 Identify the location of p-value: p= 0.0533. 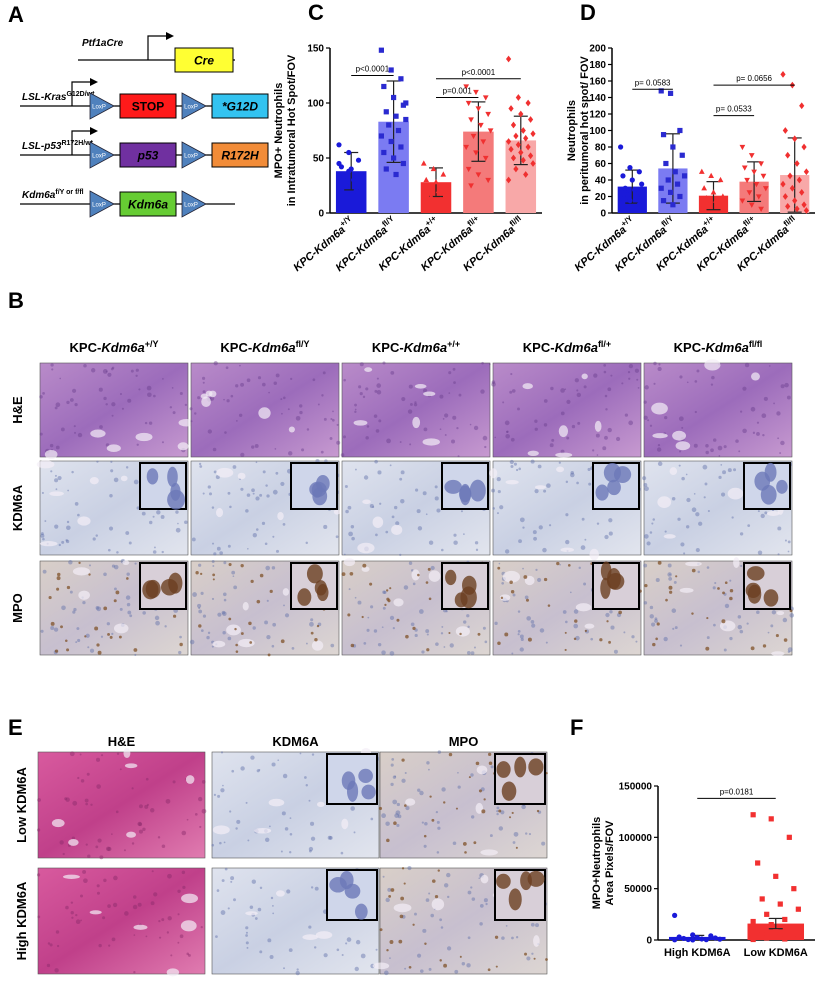
(734, 109).